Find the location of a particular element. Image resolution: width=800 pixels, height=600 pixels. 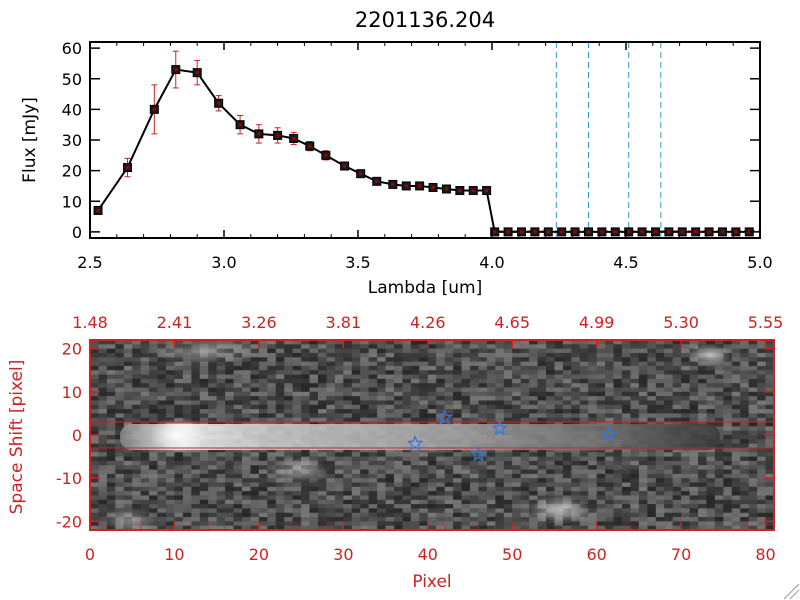

wavelength-tick-label: 1.48 is located at coordinates (90, 322).